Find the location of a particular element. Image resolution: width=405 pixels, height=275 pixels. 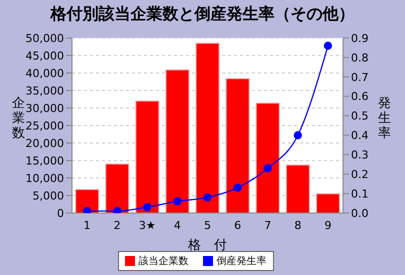

y2-tick-label: 0.1 is located at coordinates (359, 193).